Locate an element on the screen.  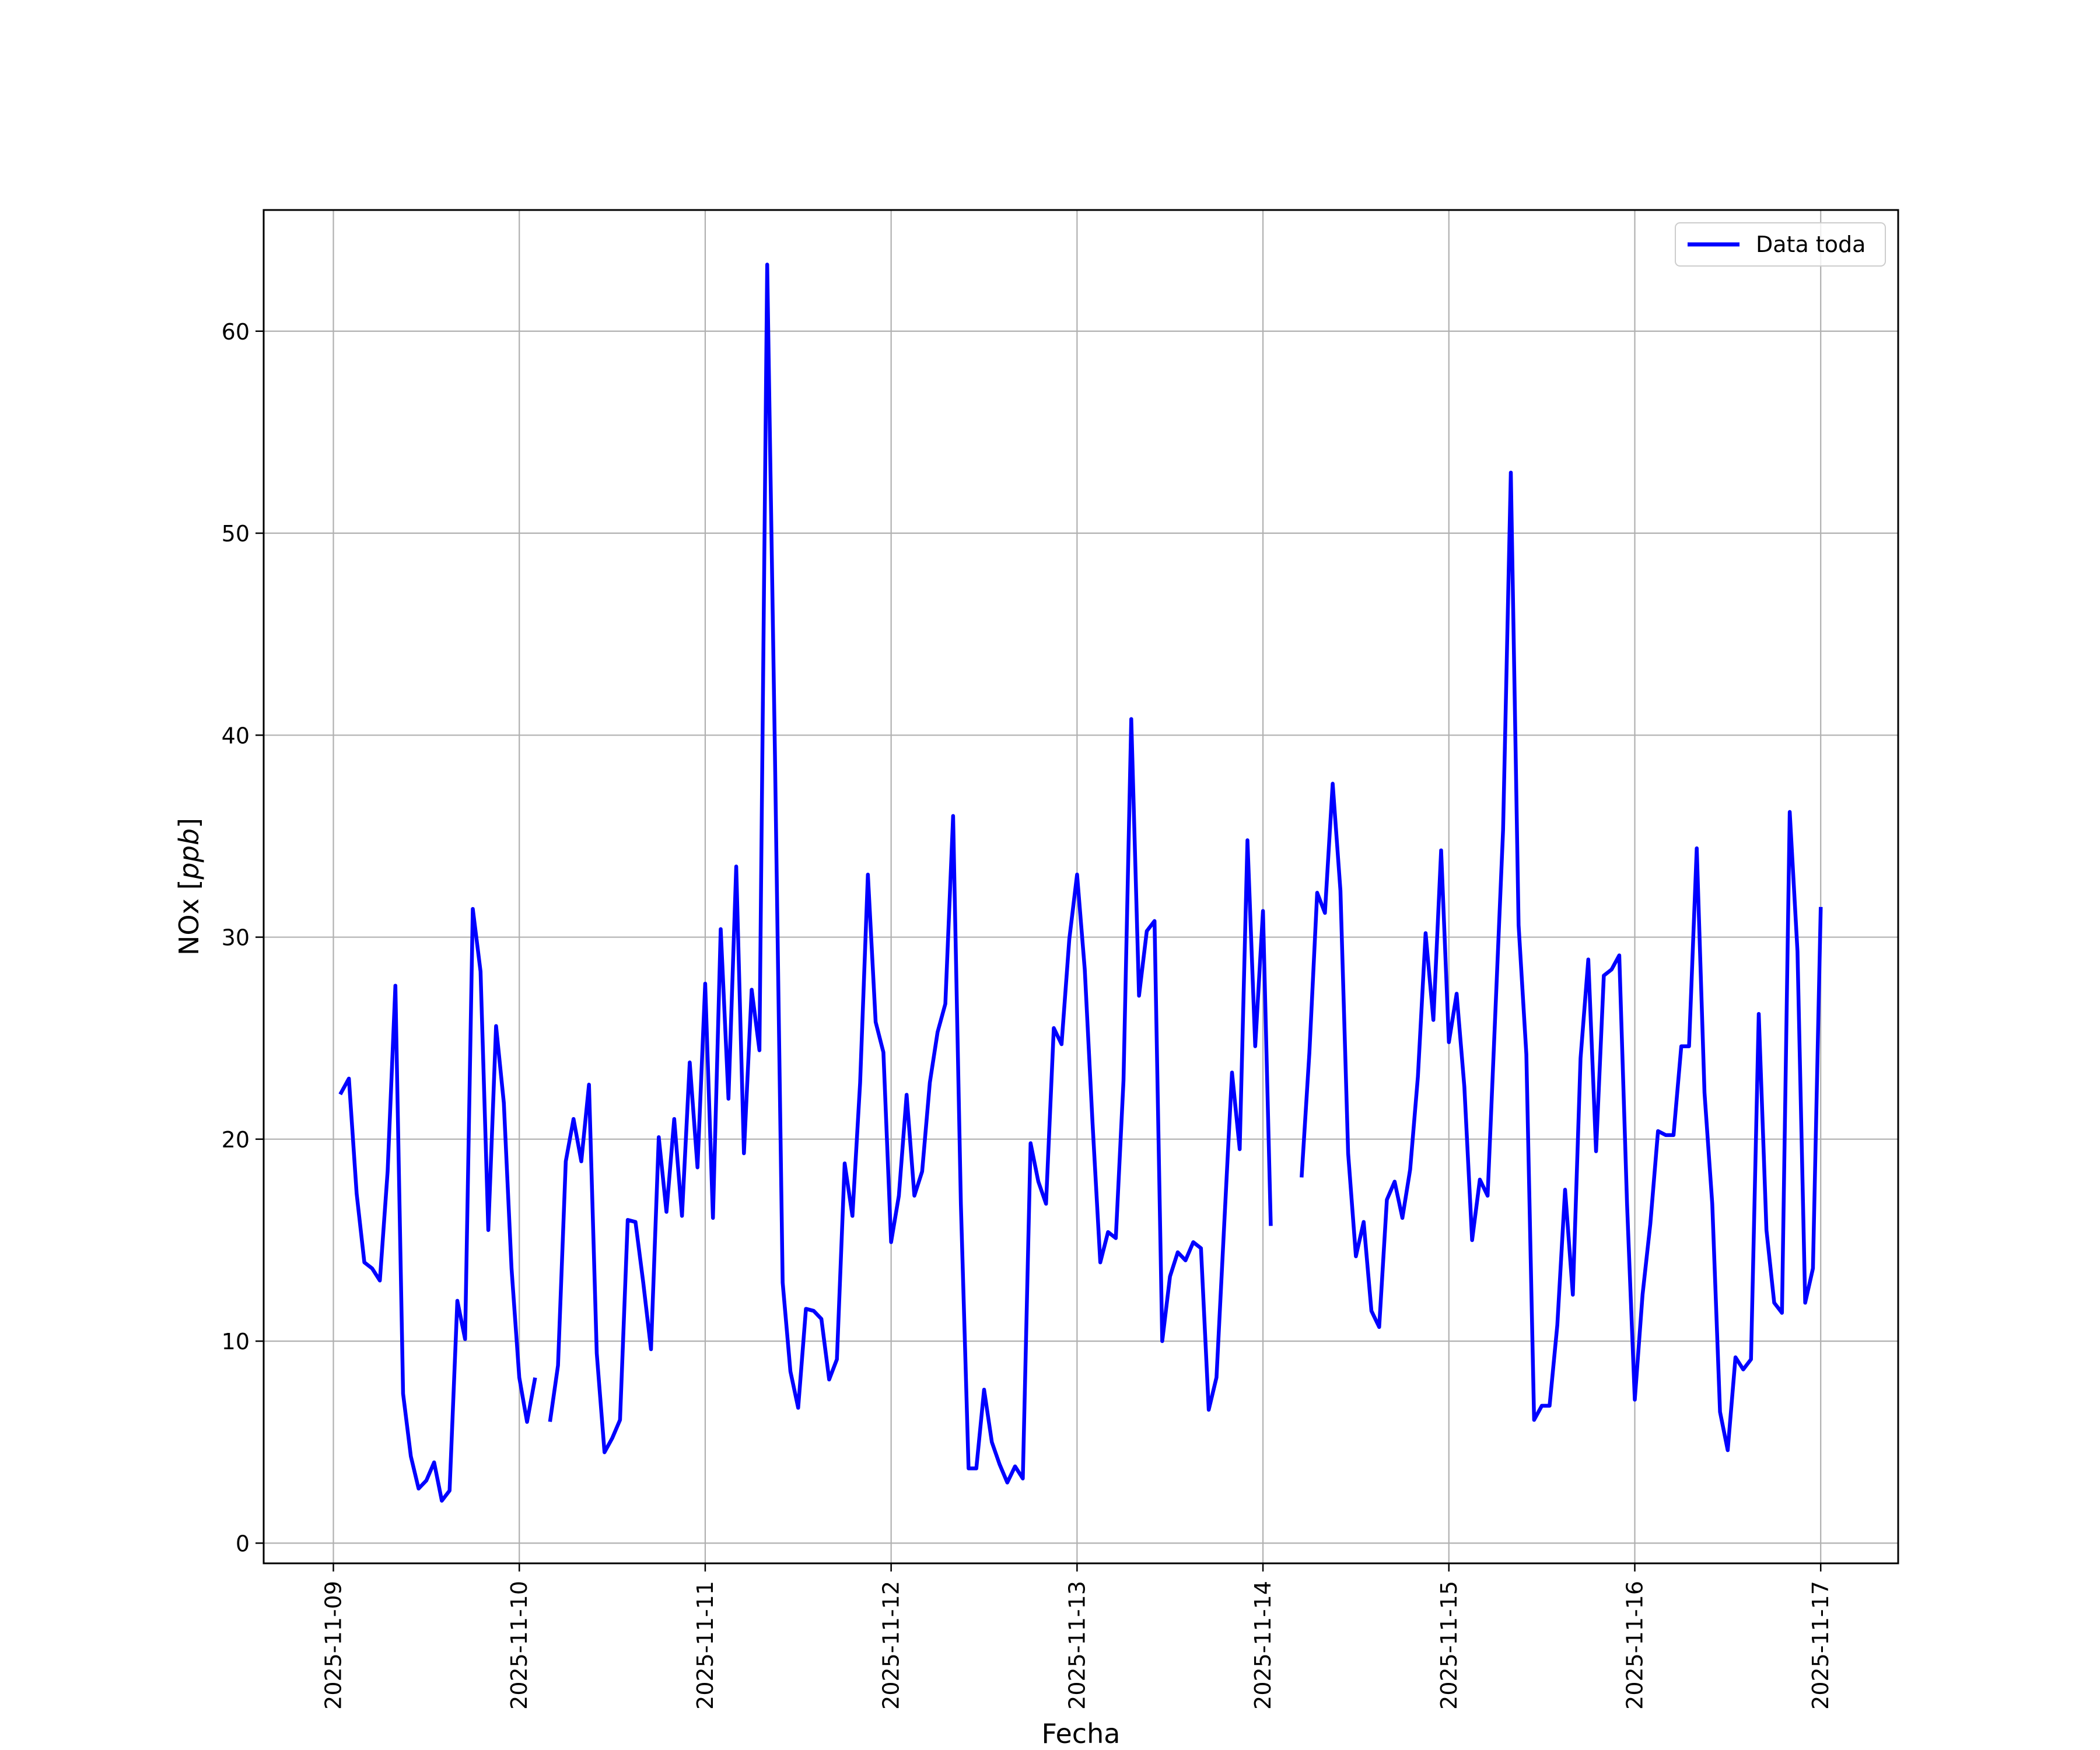
y-axis-label-bracket-open: [ is located at coordinates (189, 885).